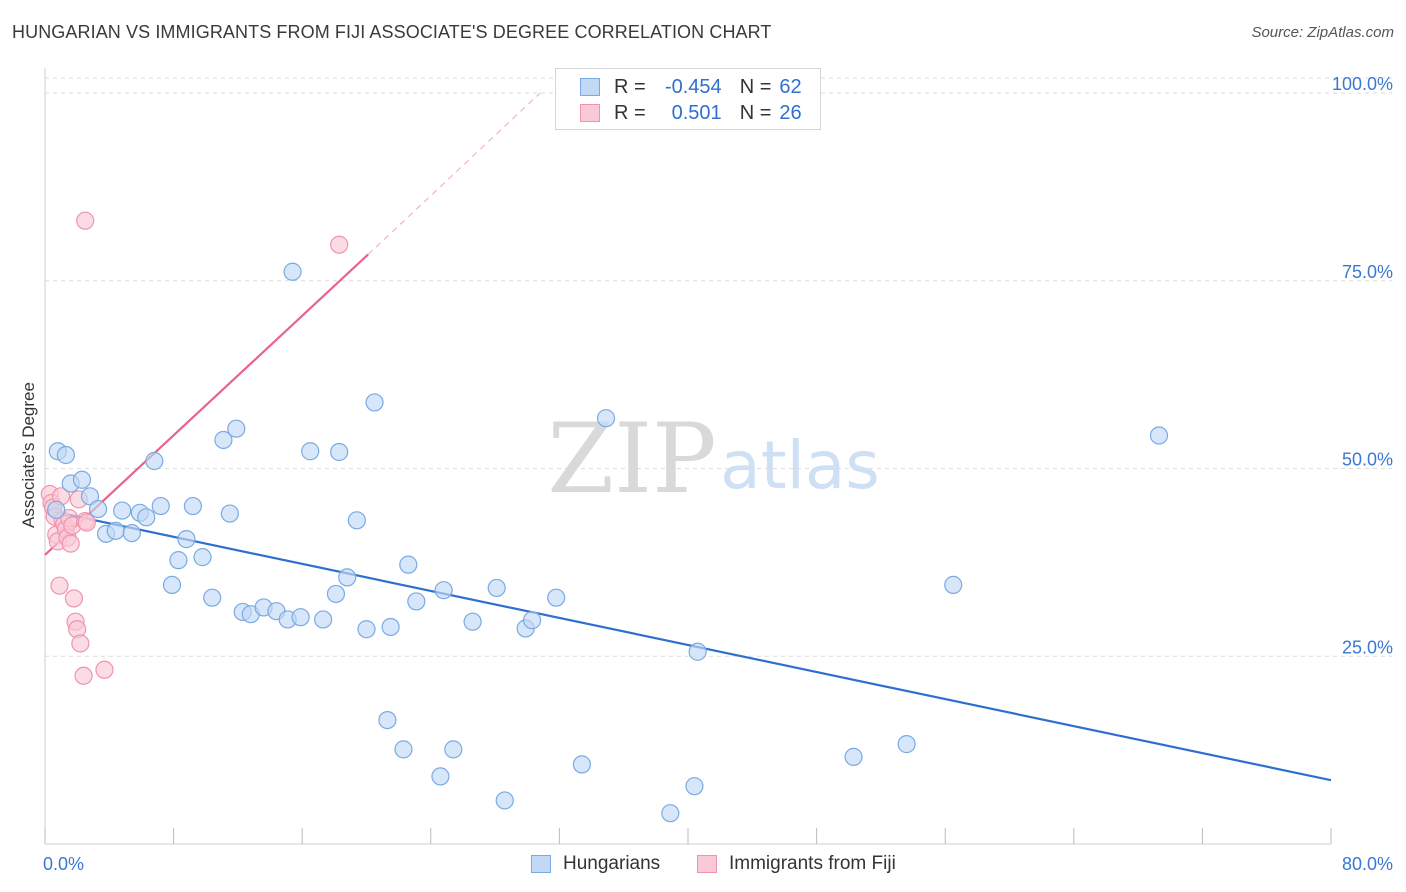 The width and height of the screenshot is (1406, 892). Describe the element at coordinates (454, 173) in the screenshot. I see `fiji-trend-extension` at that location.